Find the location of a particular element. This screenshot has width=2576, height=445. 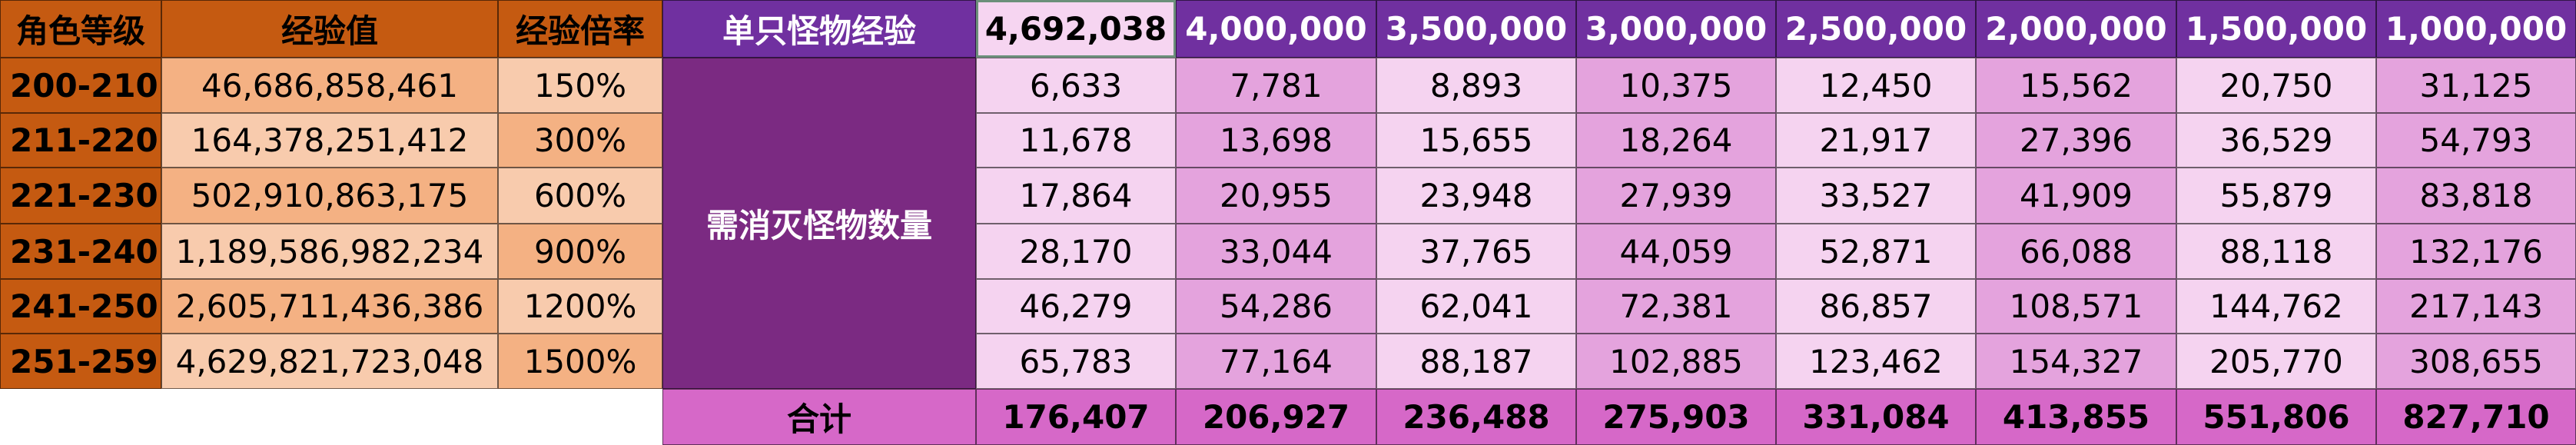

count-cell: 21,917 is located at coordinates (1876, 140).